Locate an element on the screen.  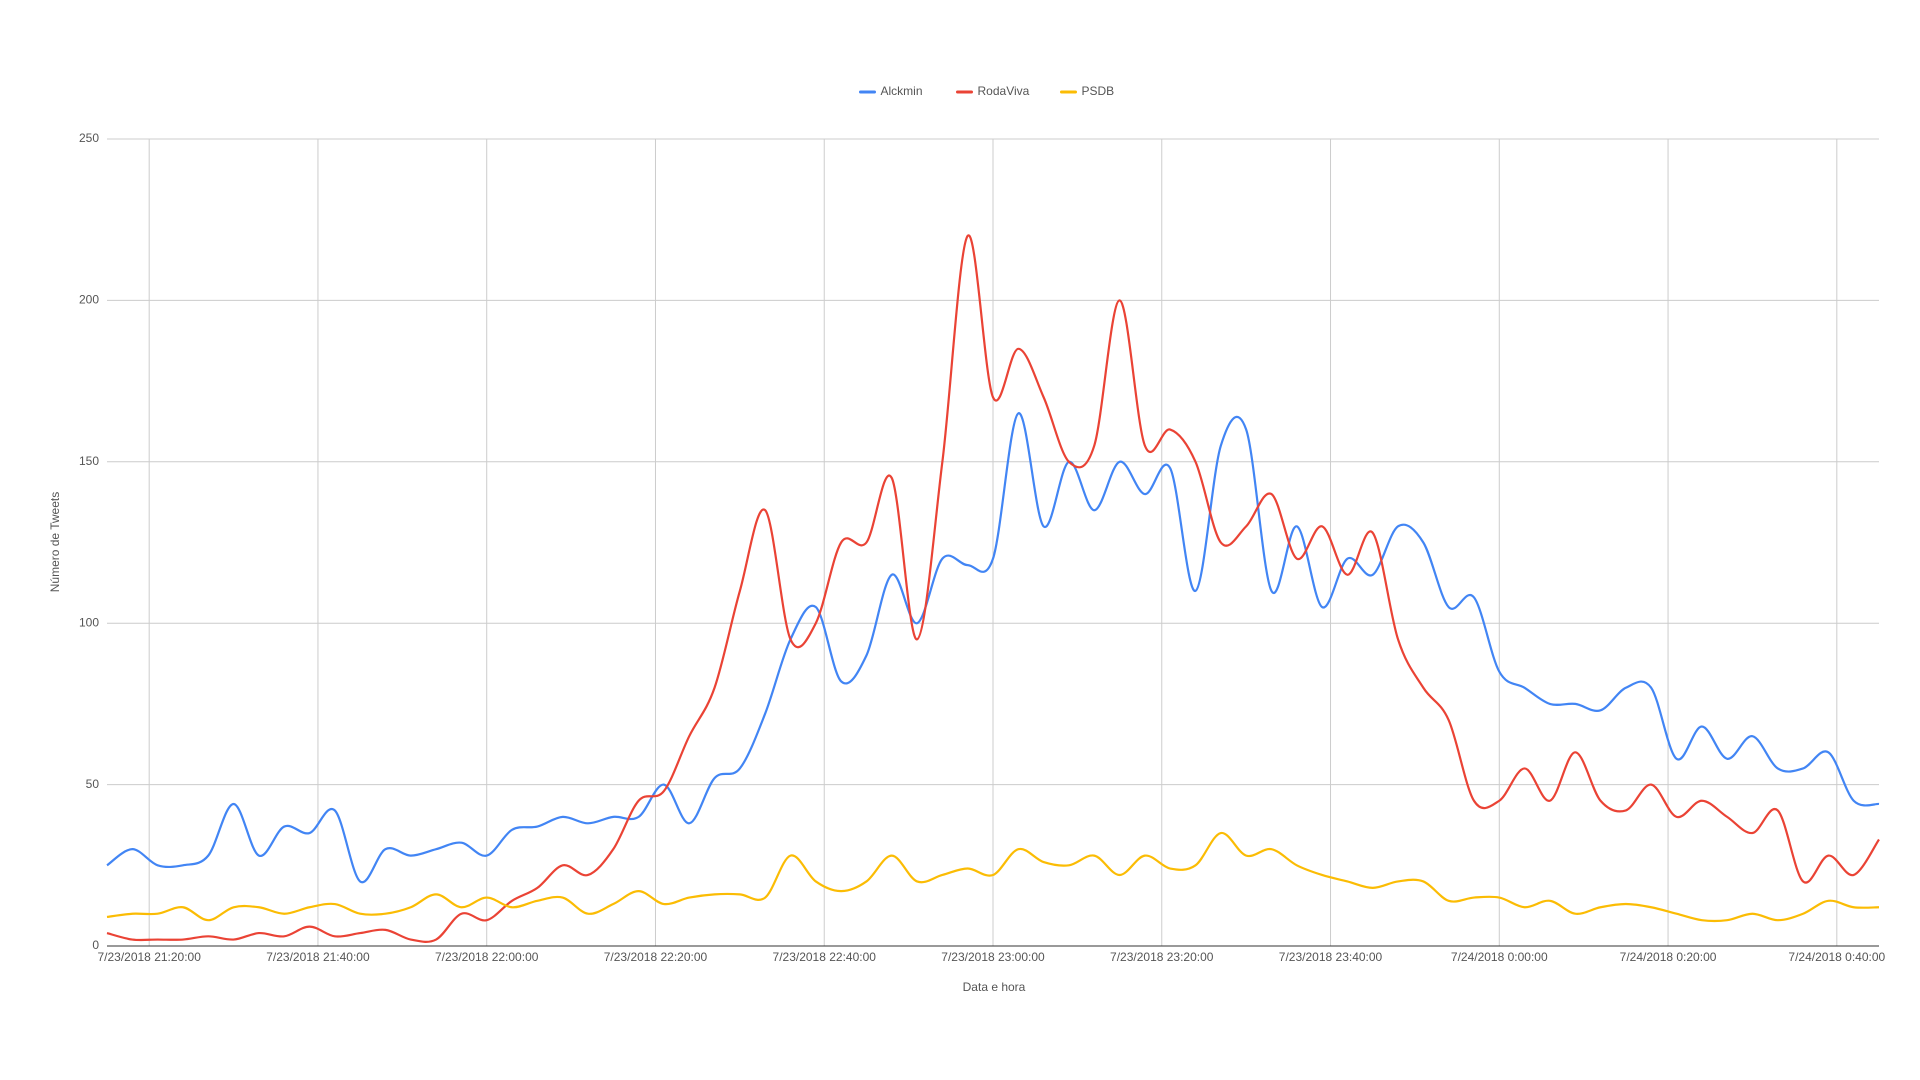
x-axis-title: Data e hora is located at coordinates (994, 987).